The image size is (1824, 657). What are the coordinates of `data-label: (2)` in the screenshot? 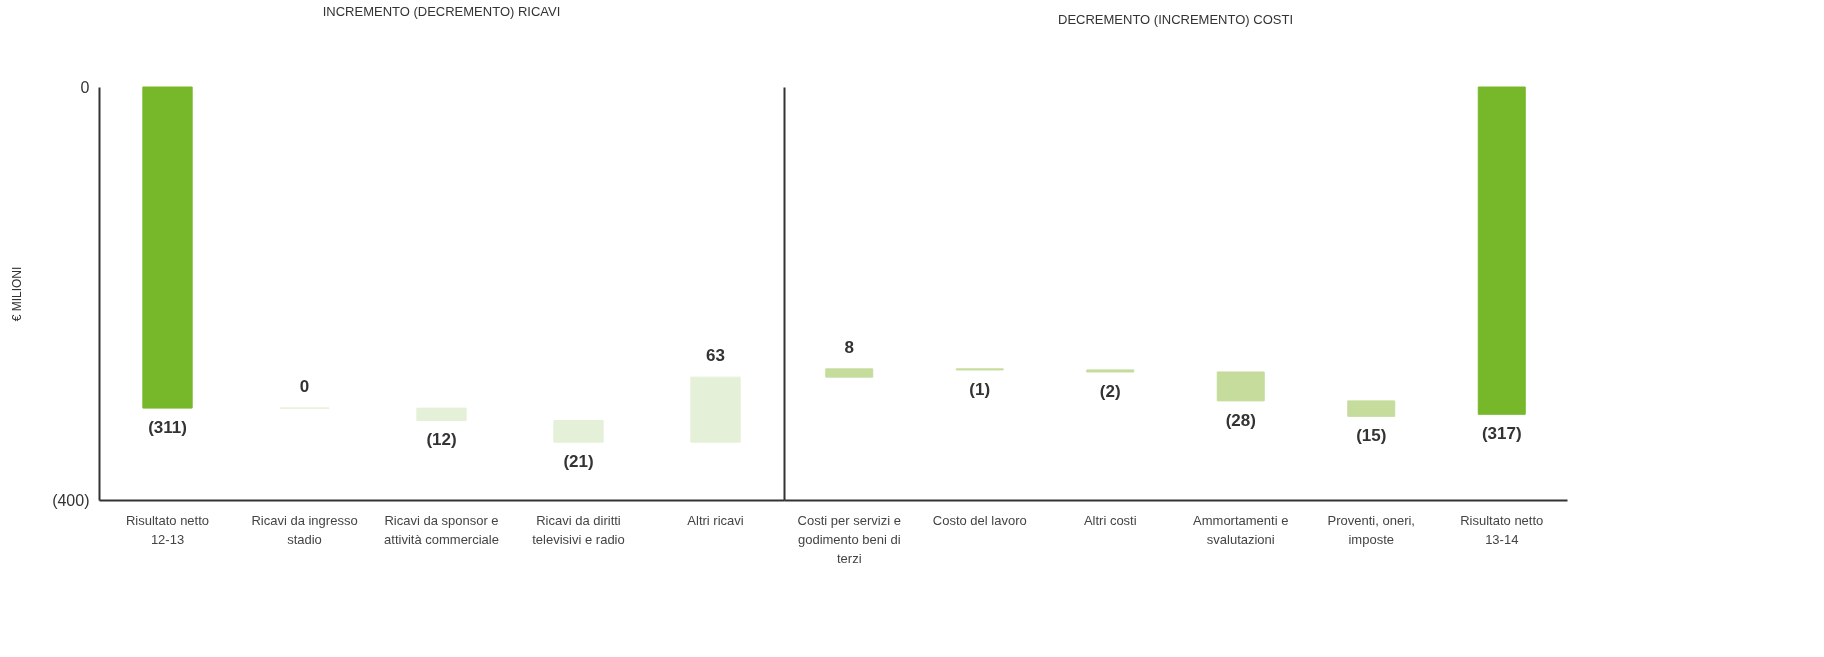 It's located at (1110, 391).